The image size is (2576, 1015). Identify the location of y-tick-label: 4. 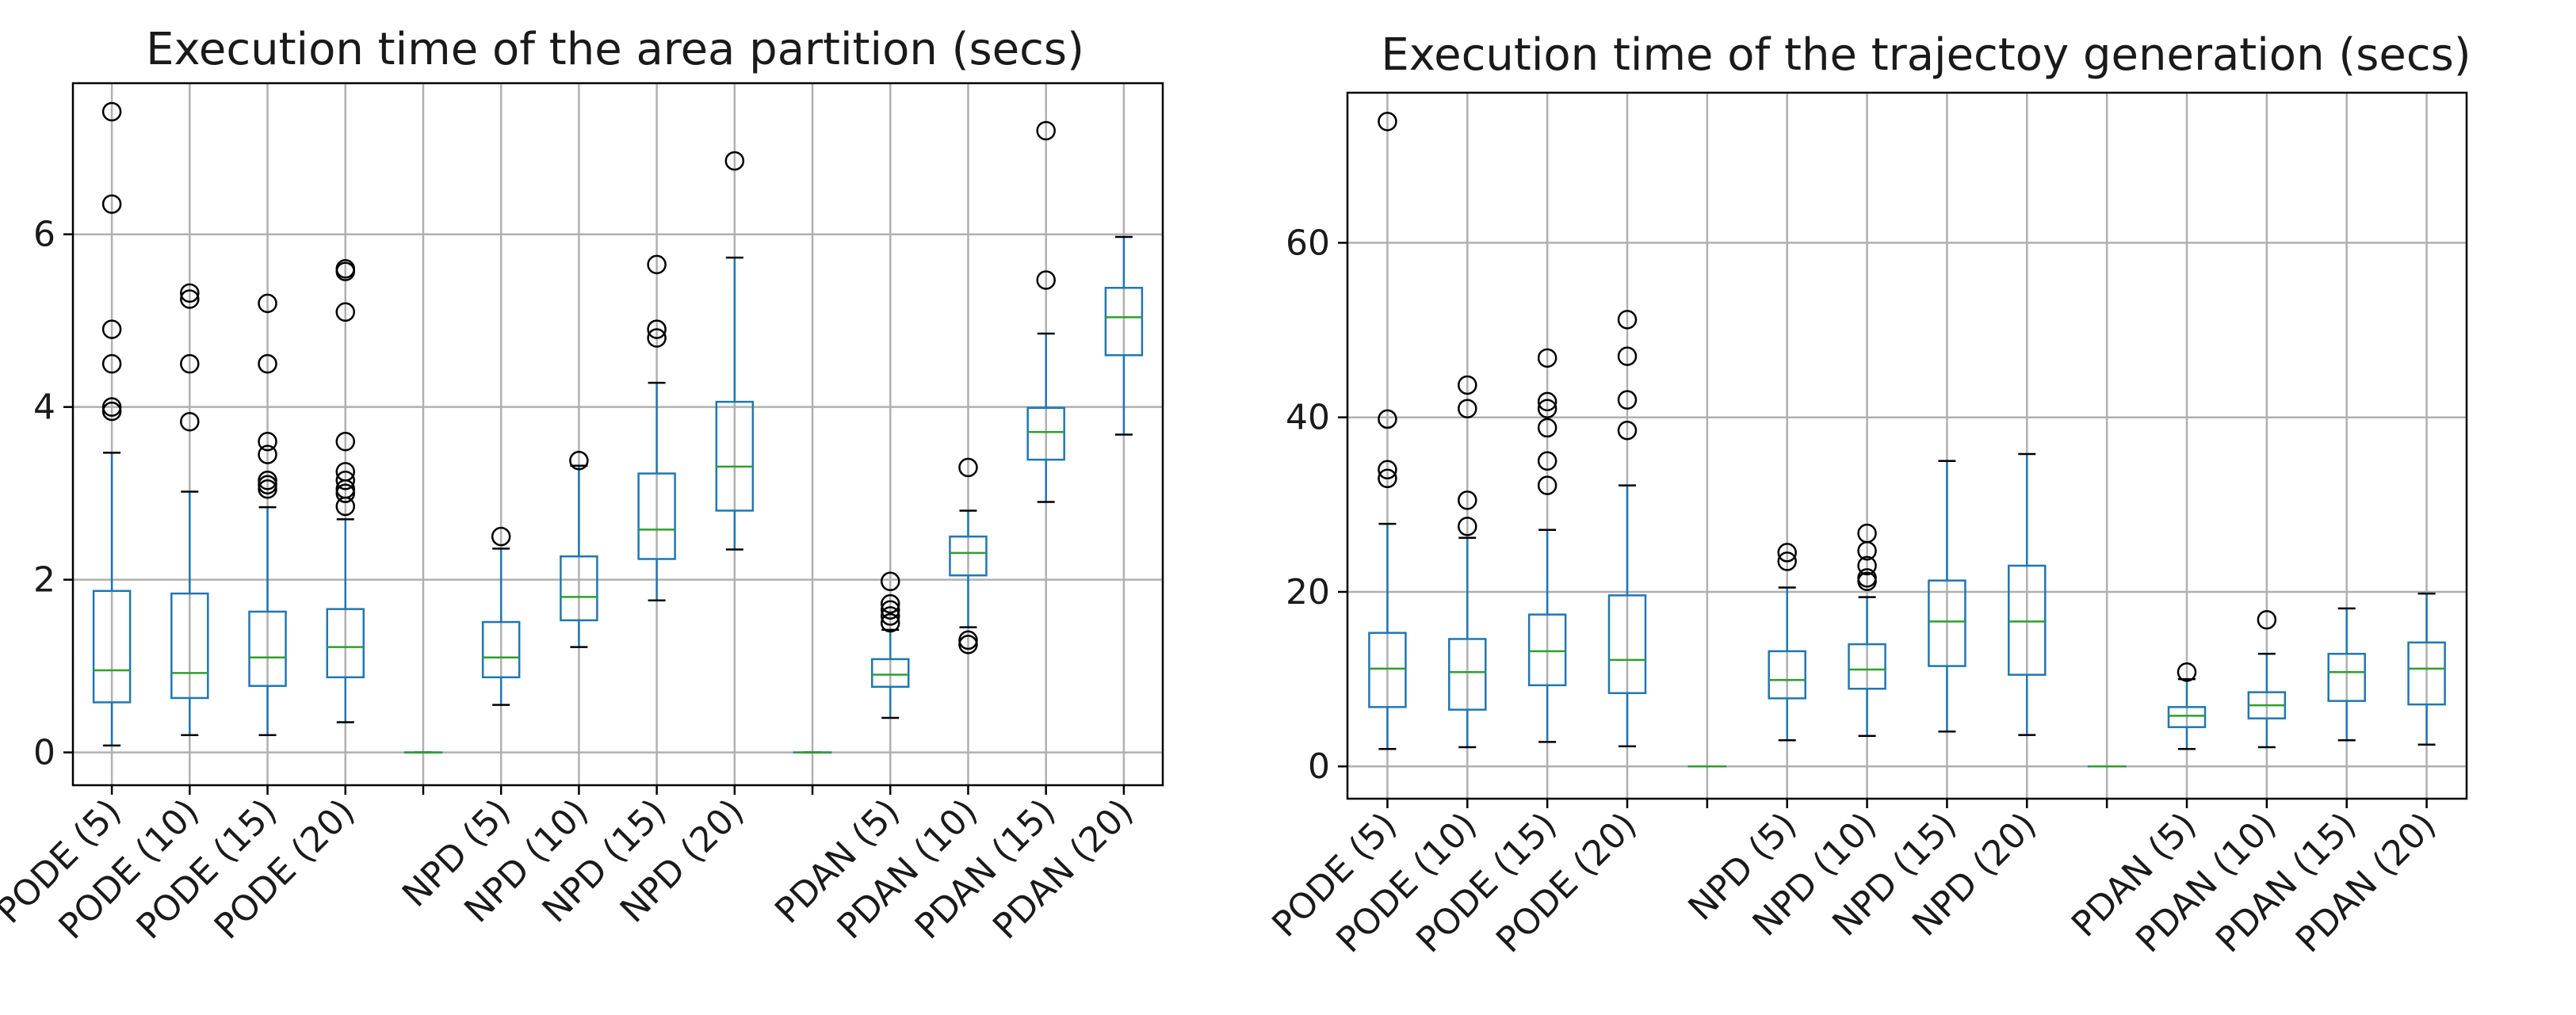
(44, 408).